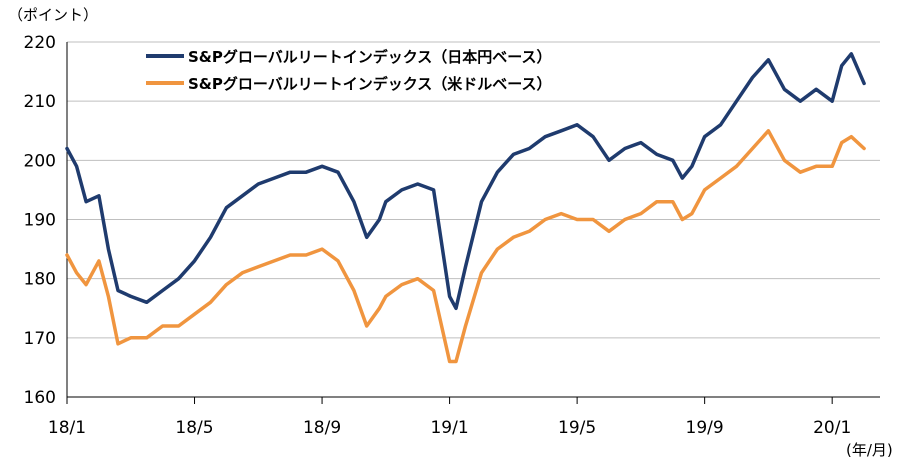 This screenshot has height=466, width=916. I want to click on y-tick-label: 170, so click(40, 339).